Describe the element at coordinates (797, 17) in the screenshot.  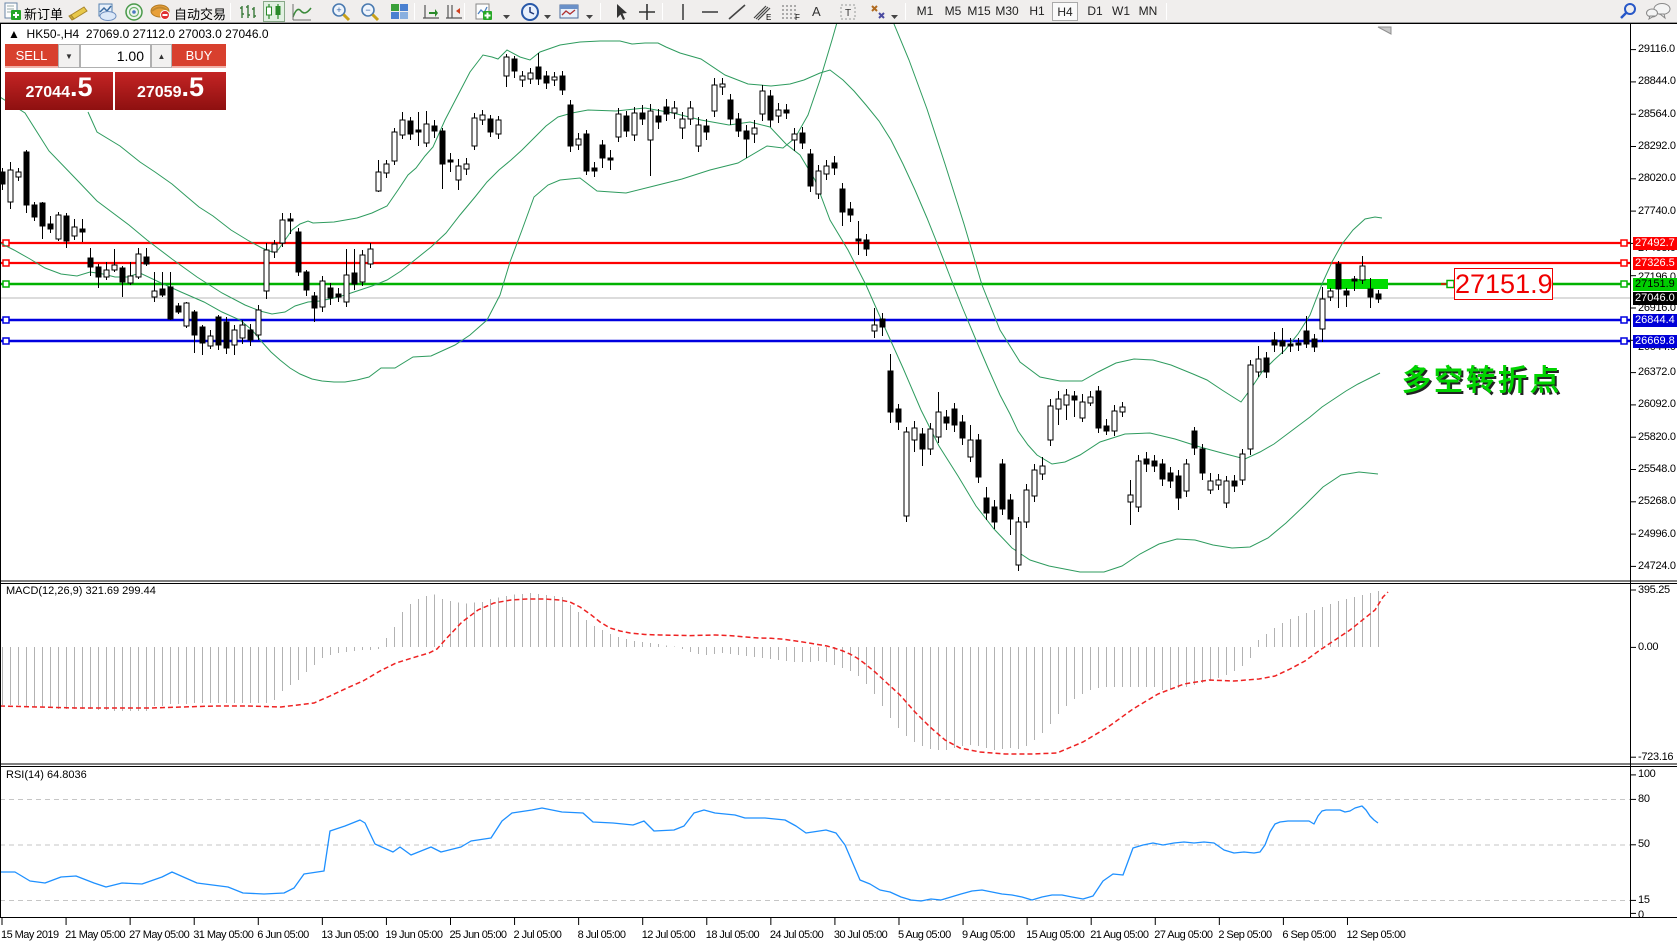
I see `svg-text: F` at that location.